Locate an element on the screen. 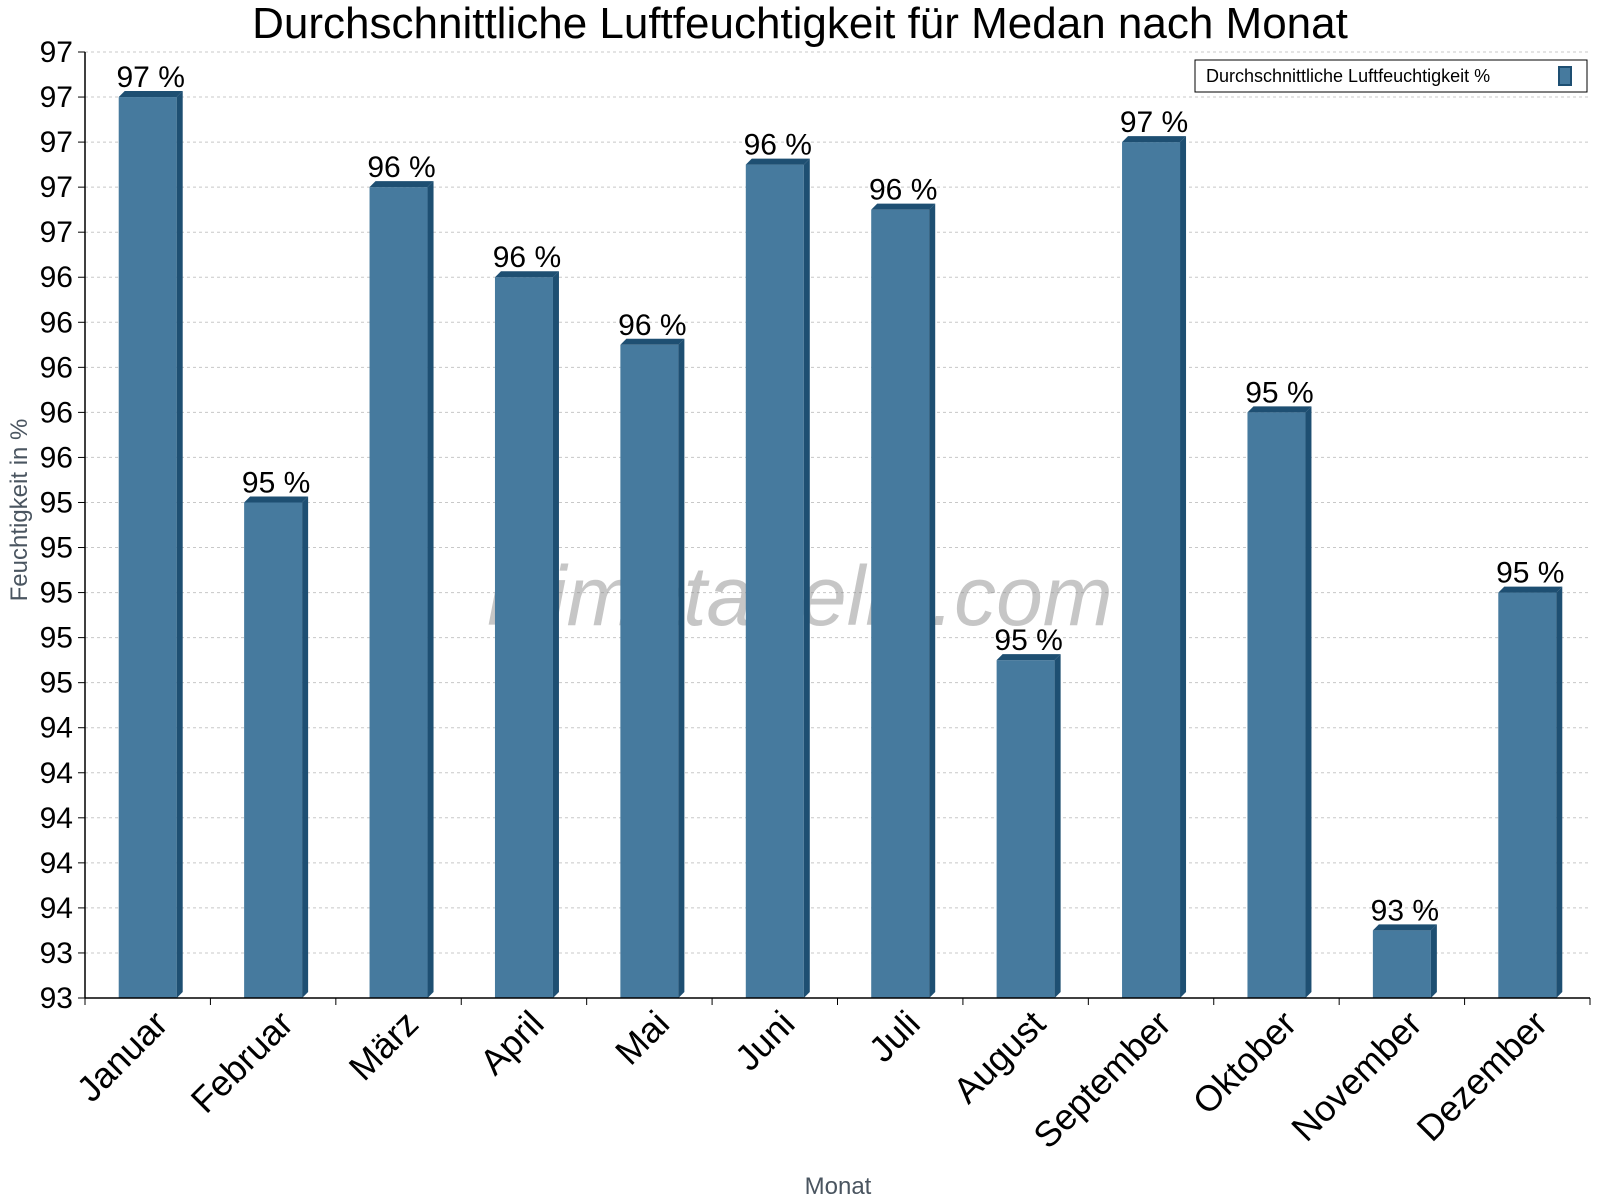 The image size is (1600, 1200). bar-dezember is located at coordinates (1530, 792).